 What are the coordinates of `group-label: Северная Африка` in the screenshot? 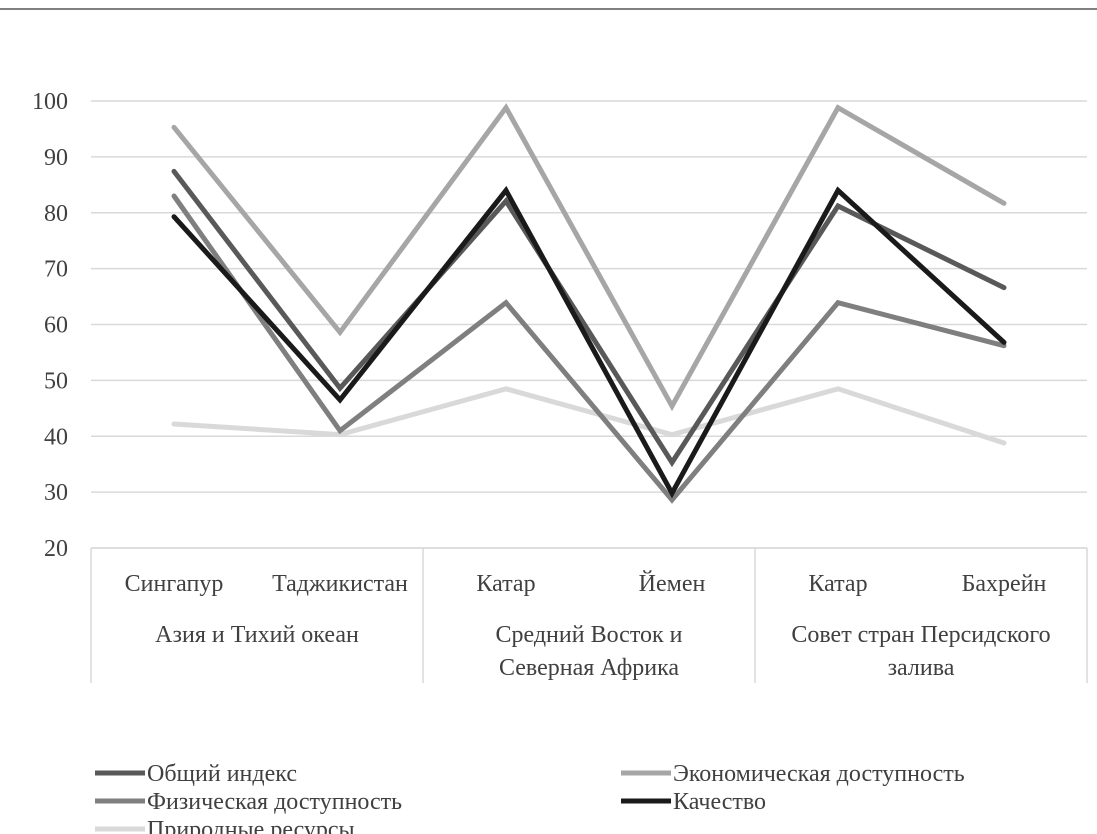 It's located at (589, 668).